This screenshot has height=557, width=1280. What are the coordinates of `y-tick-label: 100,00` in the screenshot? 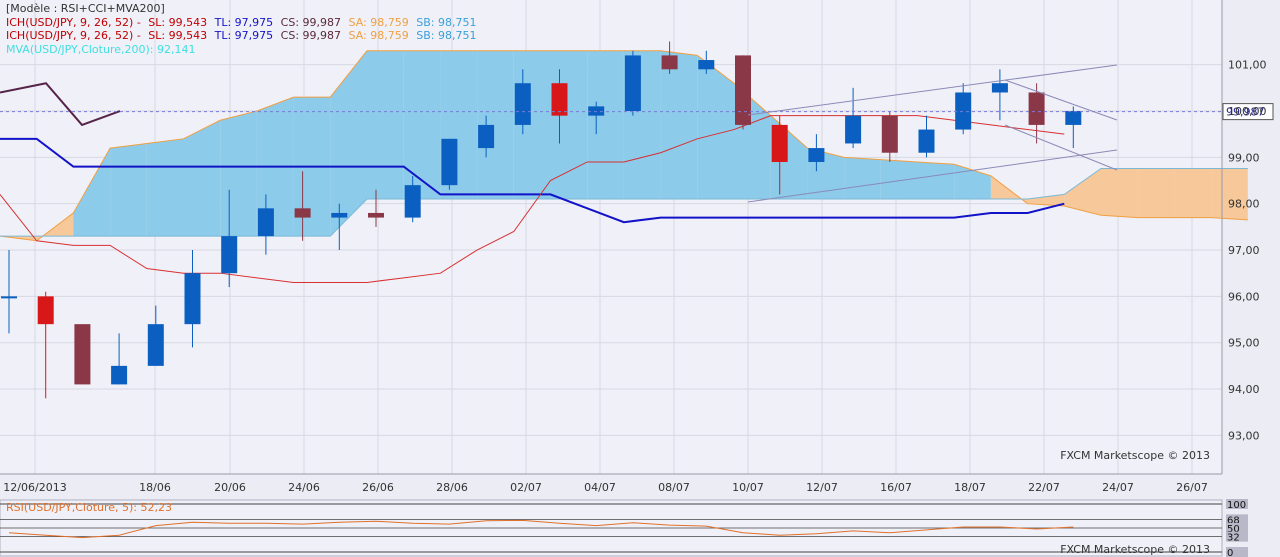 It's located at (1247, 111).